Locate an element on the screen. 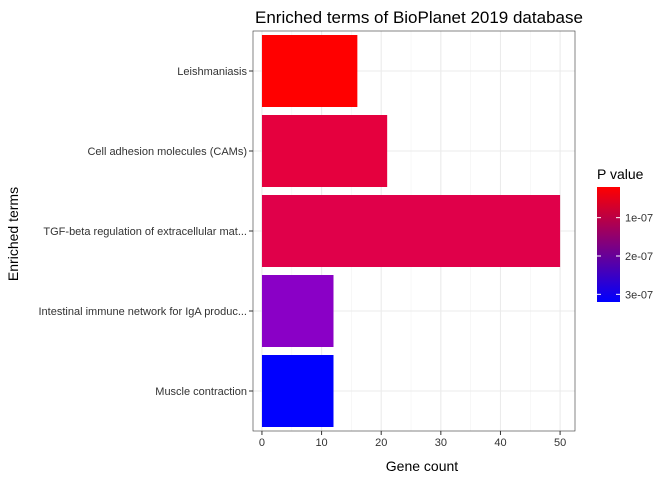 The width and height of the screenshot is (672, 480). y-axis-title: Enriched terms is located at coordinates (13, 234).